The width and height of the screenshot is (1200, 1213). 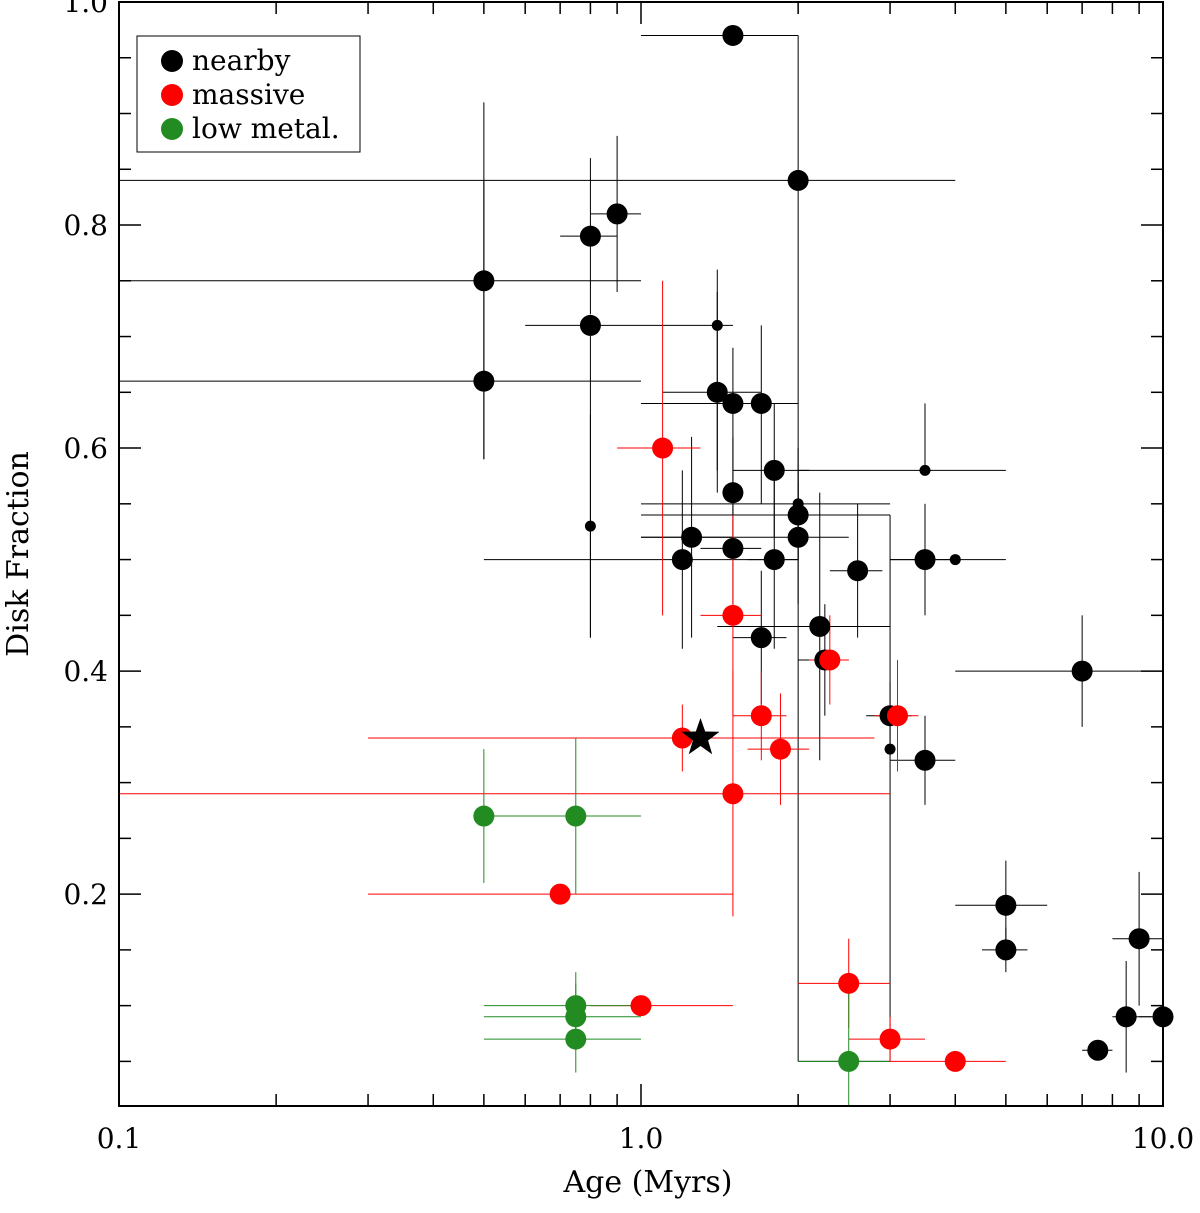 I want to click on x-axis-label: Age (Myrs), so click(x=648, y=1182).